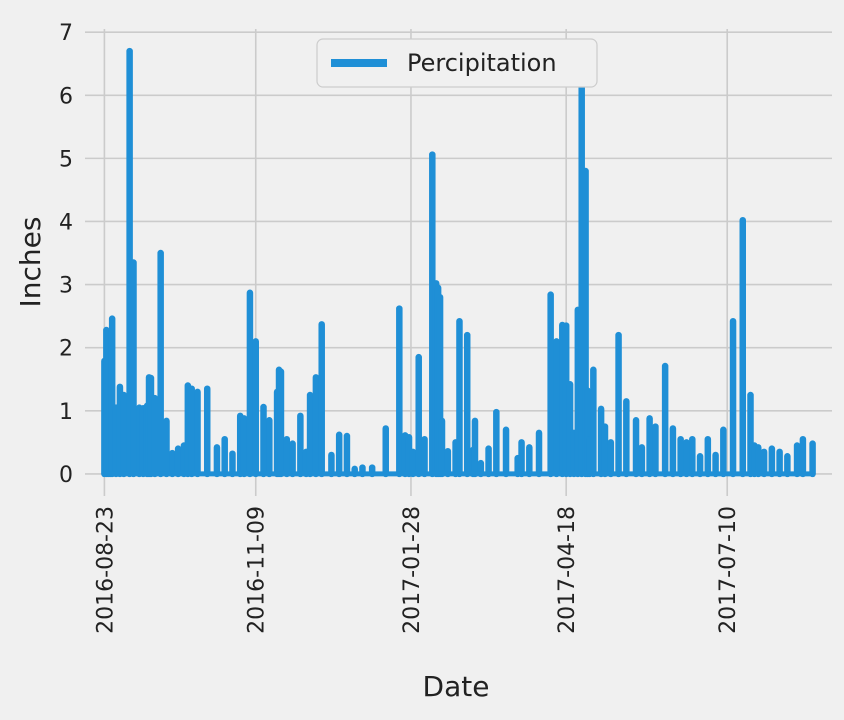 This screenshot has height=720, width=844. What do you see at coordinates (567, 570) in the screenshot?
I see `x-tick-label: 2017-04-18` at bounding box center [567, 570].